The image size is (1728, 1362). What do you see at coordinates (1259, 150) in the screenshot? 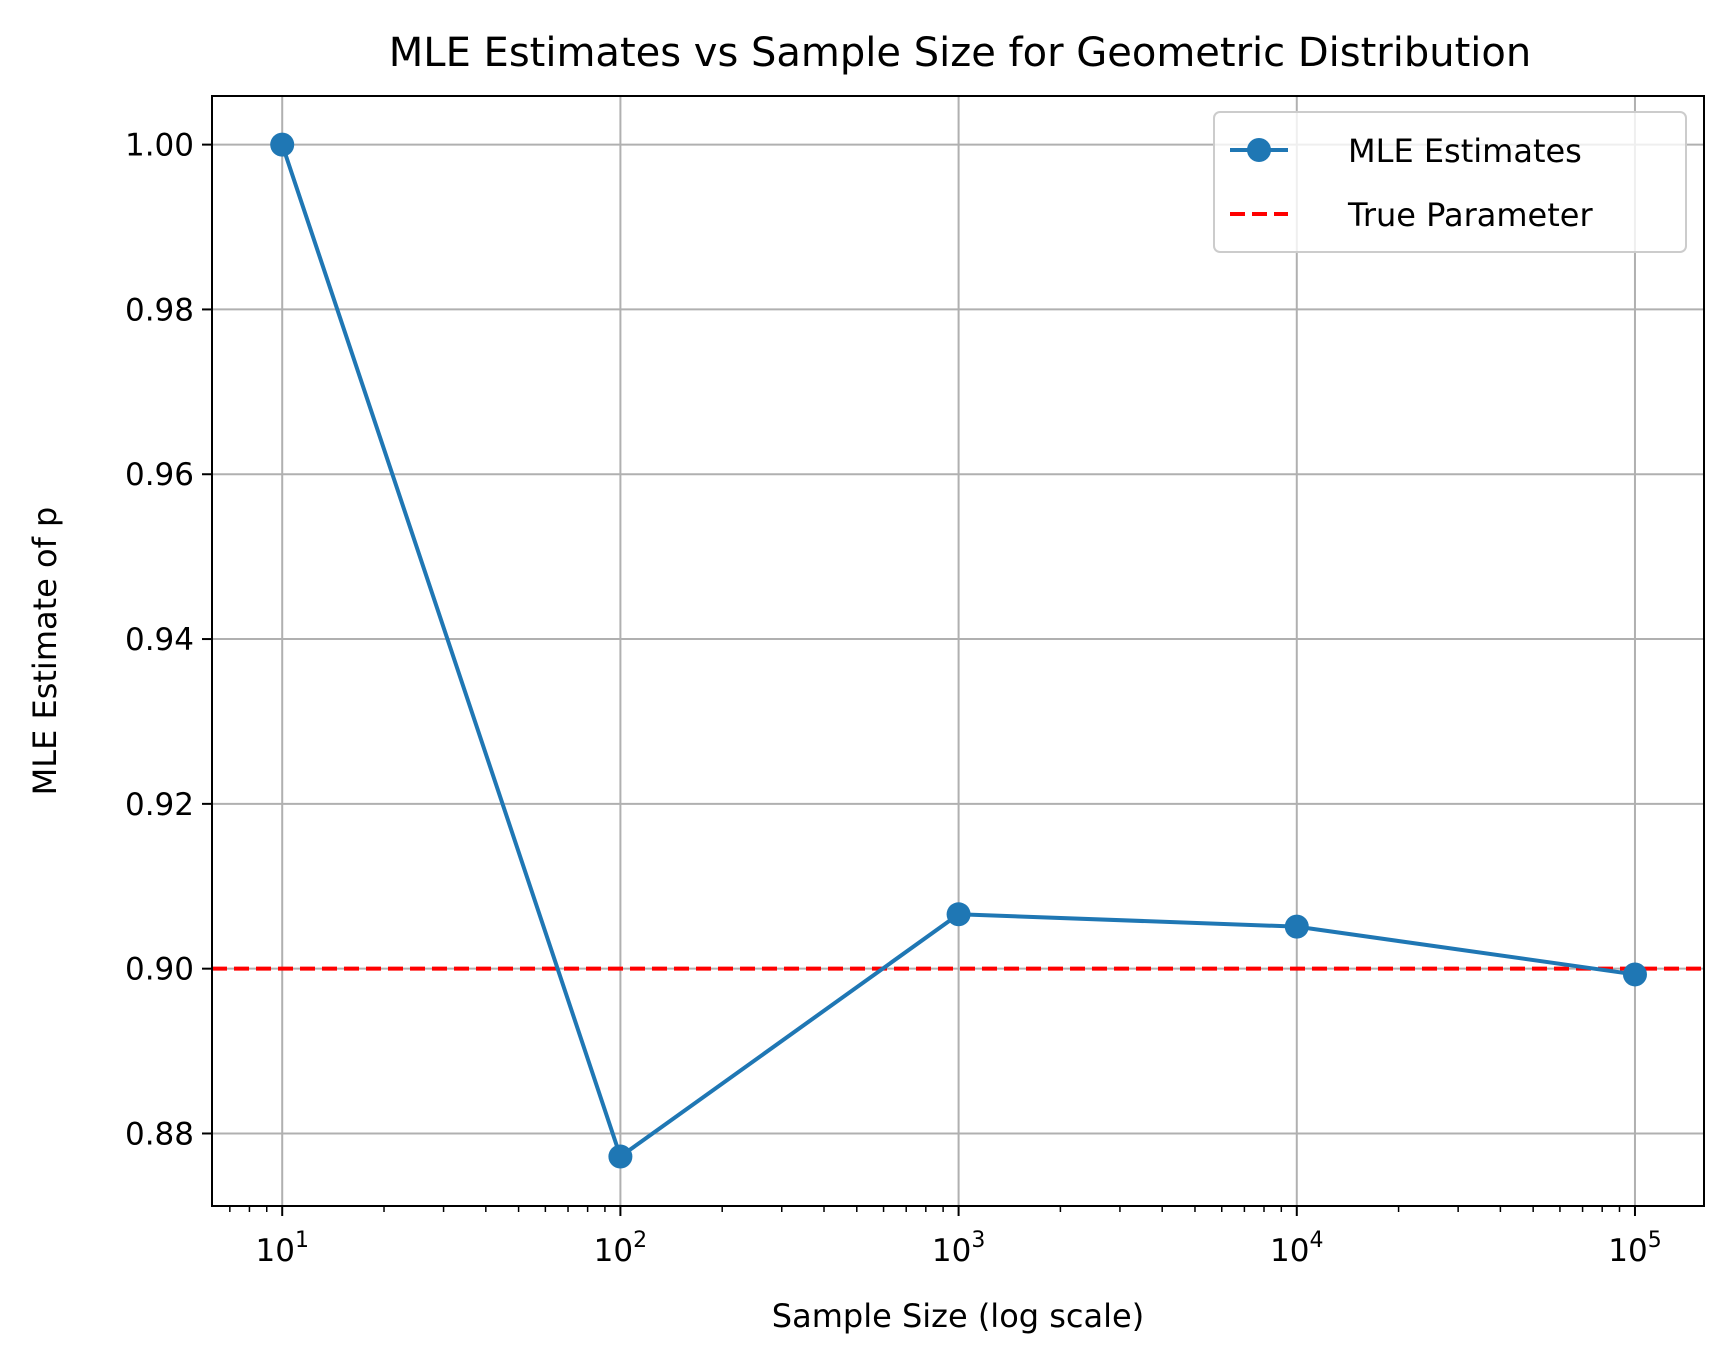
I see `legend-marker-mle` at bounding box center [1259, 150].